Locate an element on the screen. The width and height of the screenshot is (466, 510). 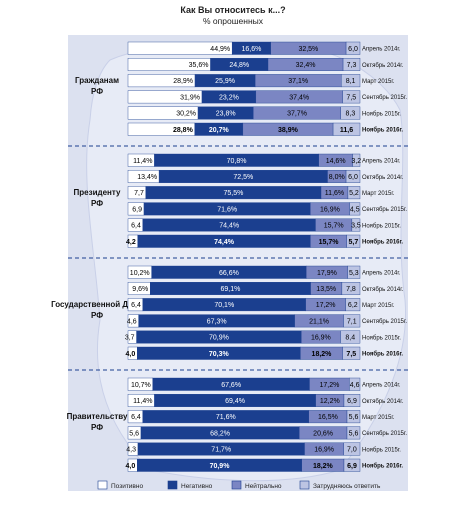
group-label: Государственной Думе РФ is located at coordinates (97, 310).